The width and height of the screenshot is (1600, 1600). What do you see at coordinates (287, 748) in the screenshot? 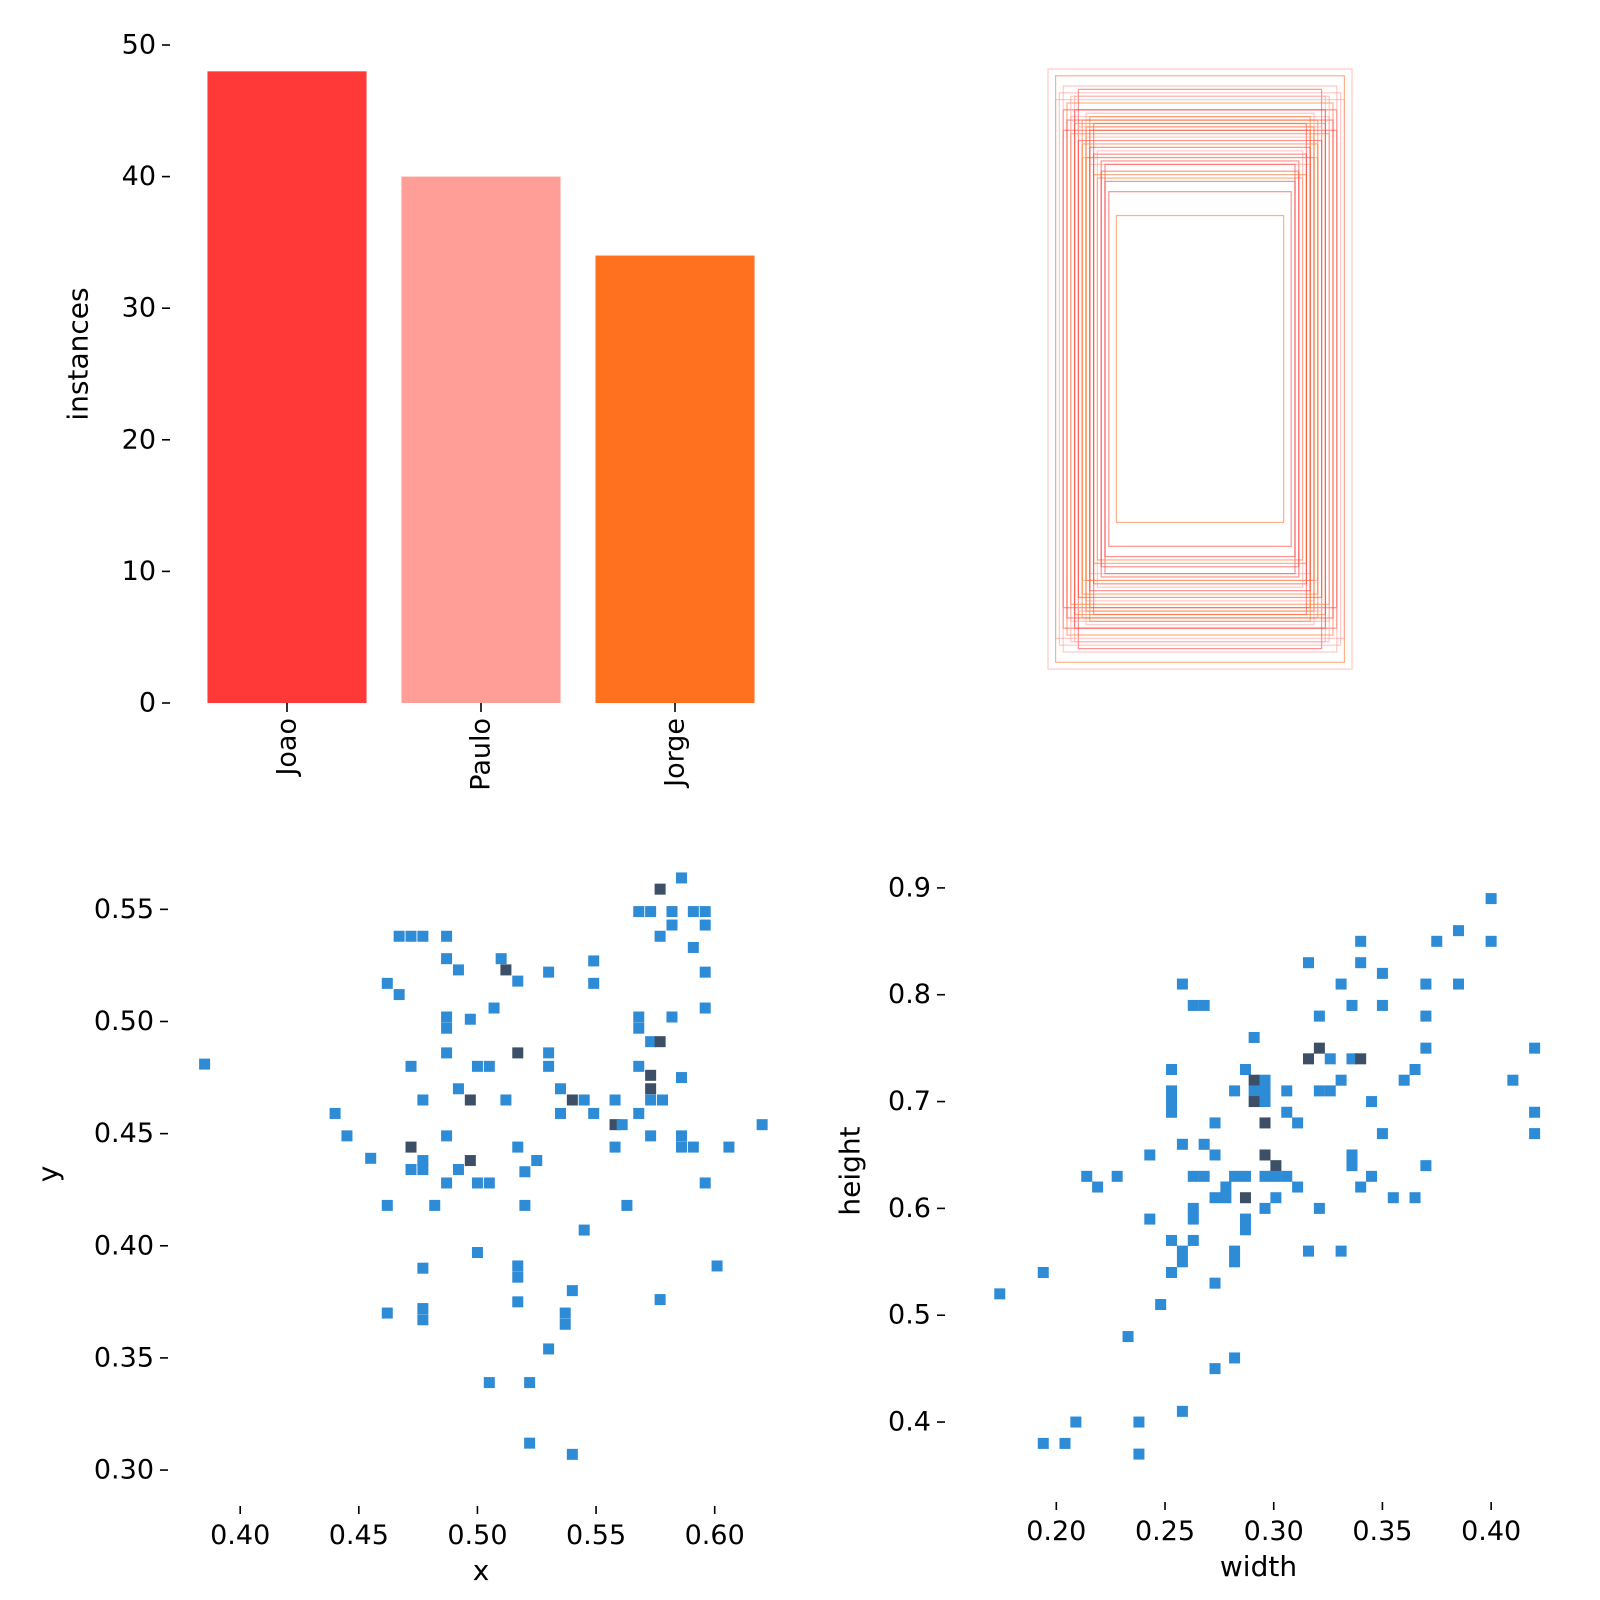
I see `x-tick-label: Joao` at bounding box center [287, 748].